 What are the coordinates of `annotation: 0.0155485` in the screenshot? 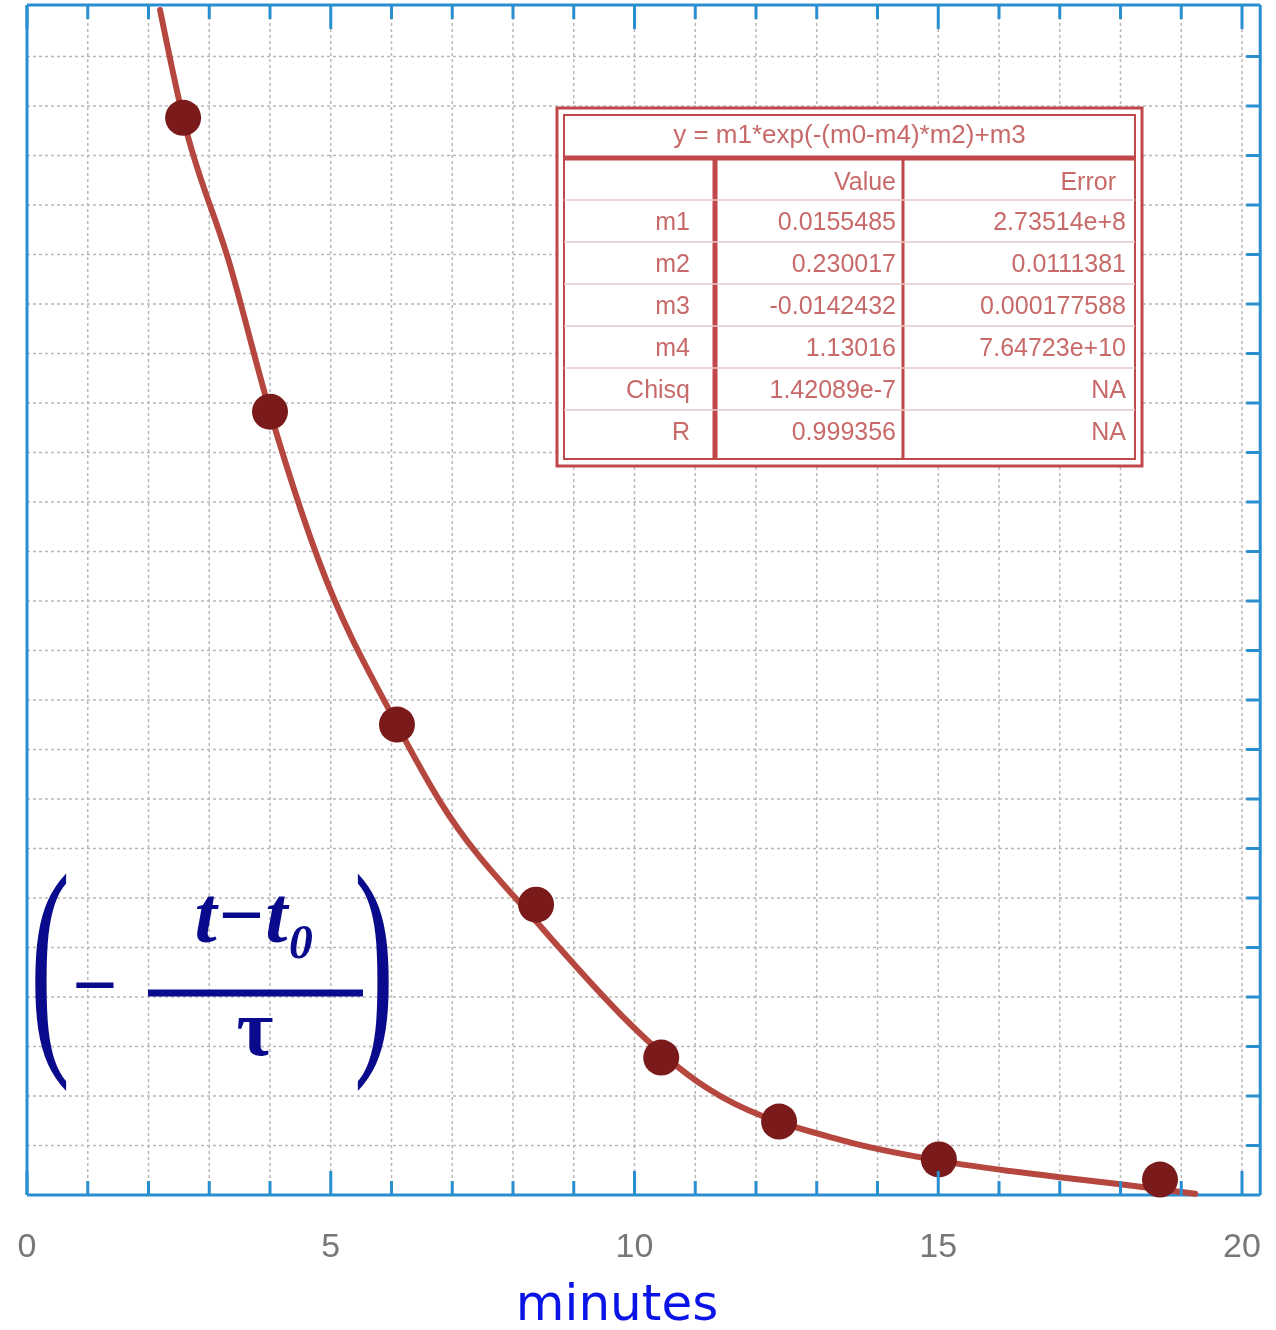 It's located at (836, 221).